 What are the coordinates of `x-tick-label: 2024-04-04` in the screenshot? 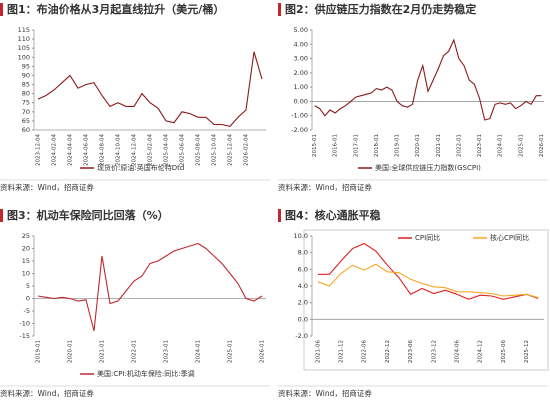 It's located at (71, 150).